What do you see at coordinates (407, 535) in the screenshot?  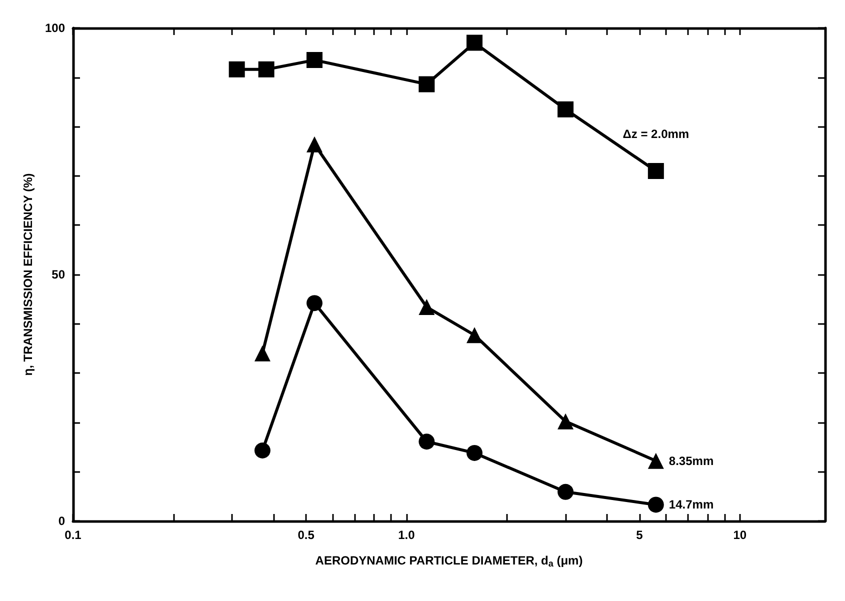 I see `x-tick-label: 1.0` at bounding box center [407, 535].